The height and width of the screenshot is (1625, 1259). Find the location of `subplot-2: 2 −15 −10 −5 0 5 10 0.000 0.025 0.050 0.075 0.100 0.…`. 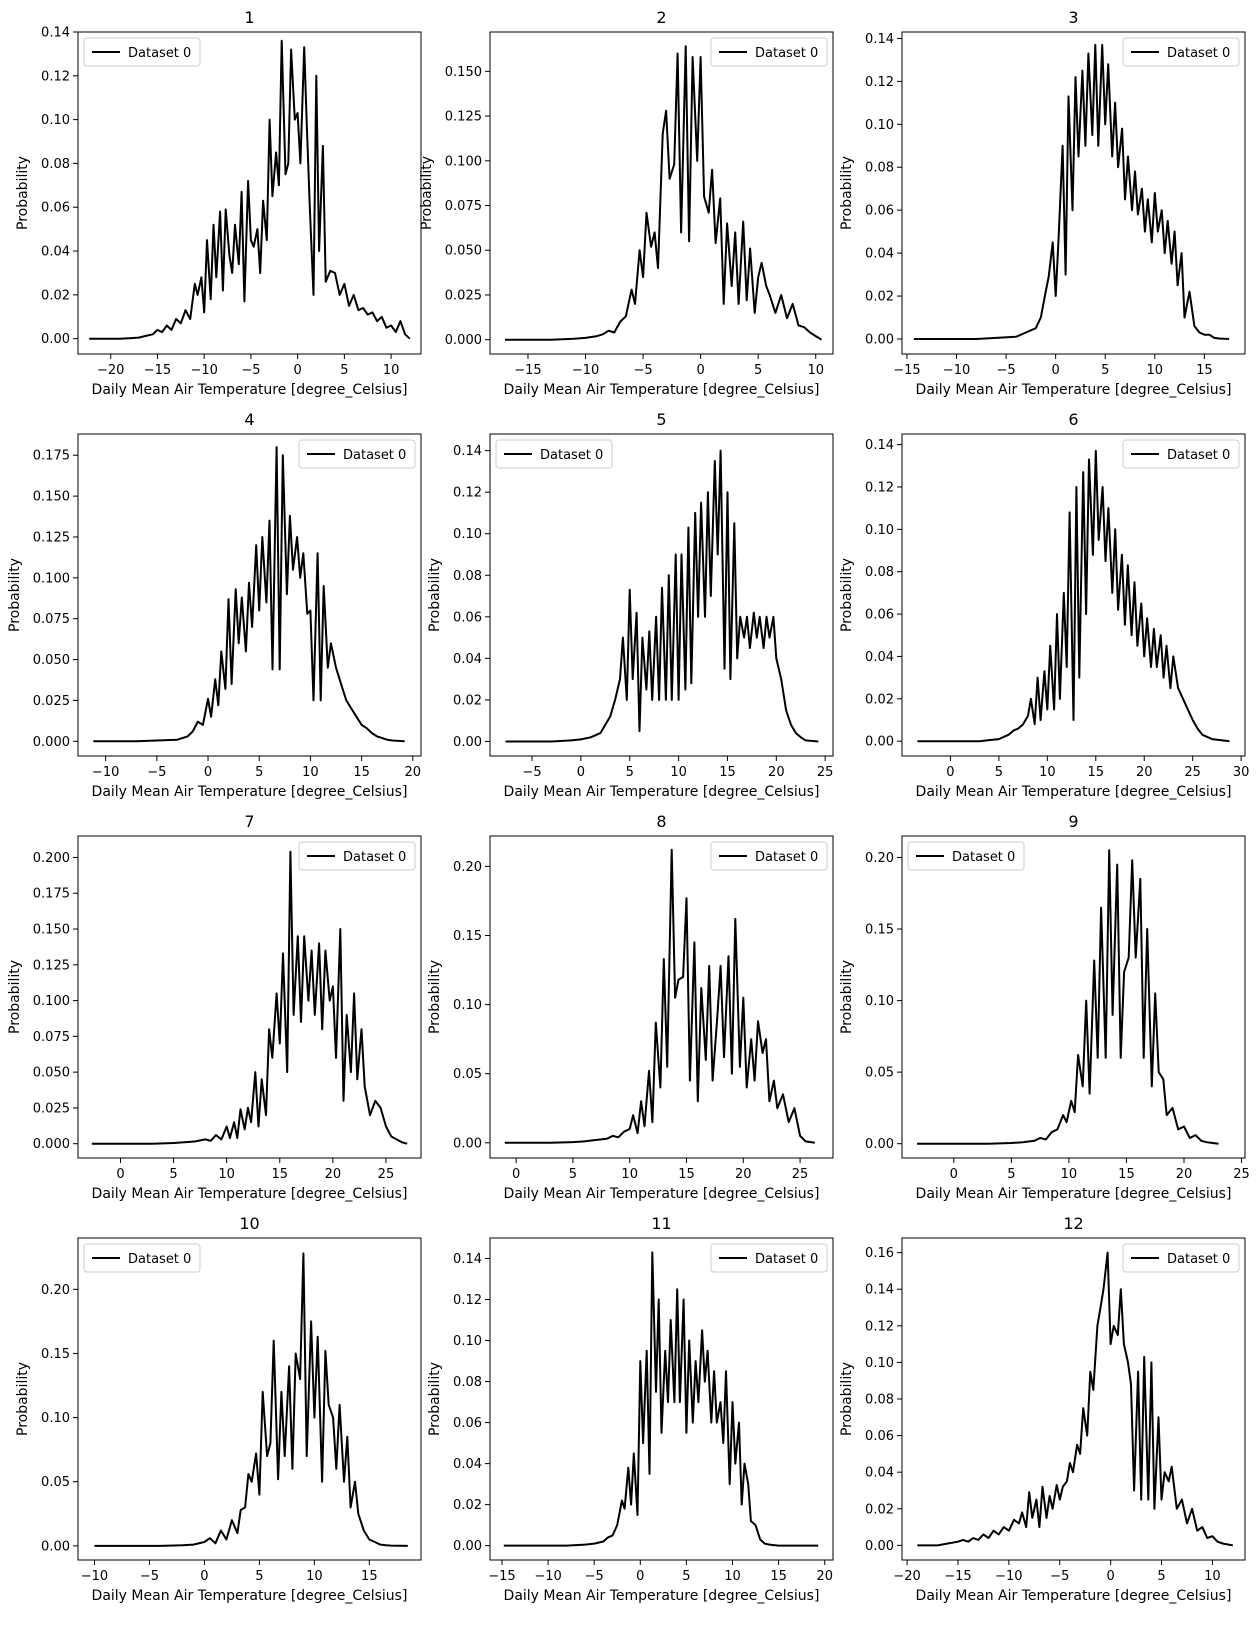

subplot-2: 2 −15 −10 −5 0 5 10 0.000 0.025 0.050 0.075 0.100 0.… is located at coordinates (626, 203).